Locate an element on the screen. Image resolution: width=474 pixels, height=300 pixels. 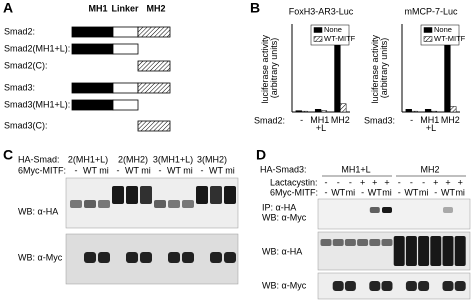
chart-title: mMCP-7-Luc is located at coordinates (431, 11).